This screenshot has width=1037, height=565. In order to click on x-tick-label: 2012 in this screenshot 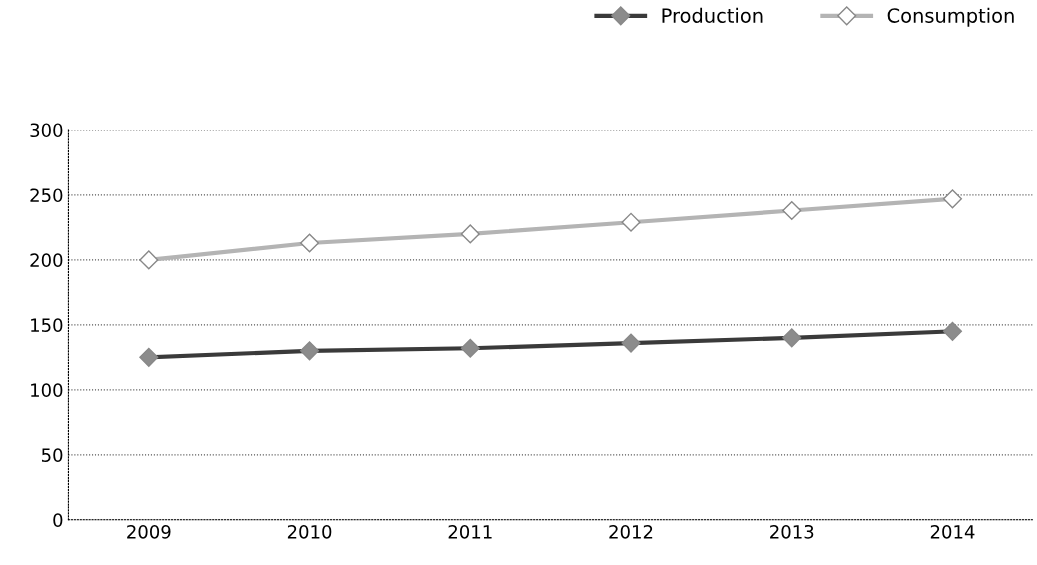, I will do `click(631, 531)`.